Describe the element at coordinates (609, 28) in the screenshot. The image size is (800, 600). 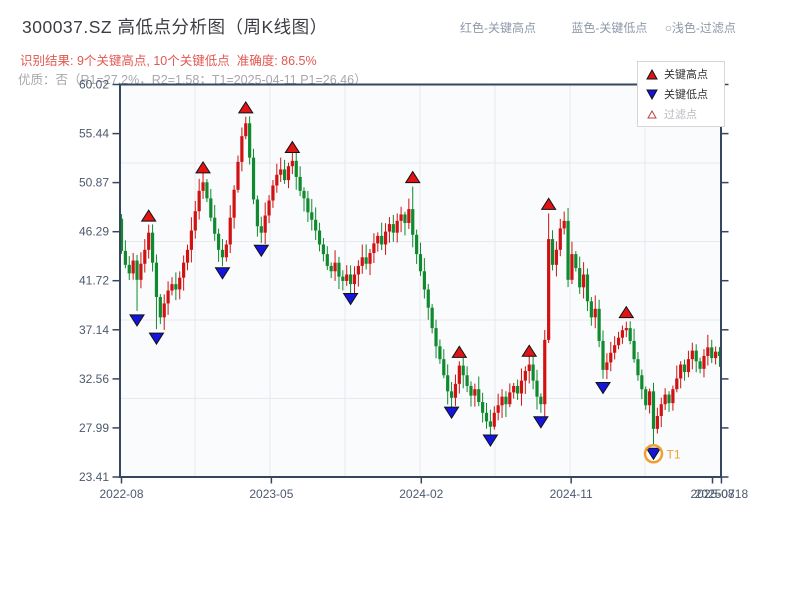
I see `caption-key-low: 蓝色-关键低点` at that location.